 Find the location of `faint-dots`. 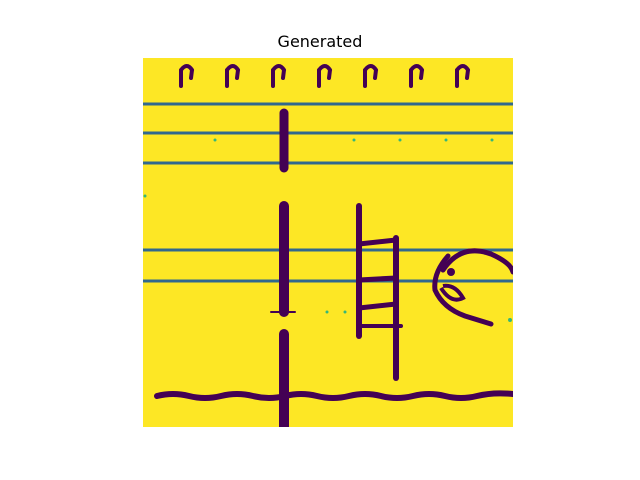

faint-dots is located at coordinates (353, 140).